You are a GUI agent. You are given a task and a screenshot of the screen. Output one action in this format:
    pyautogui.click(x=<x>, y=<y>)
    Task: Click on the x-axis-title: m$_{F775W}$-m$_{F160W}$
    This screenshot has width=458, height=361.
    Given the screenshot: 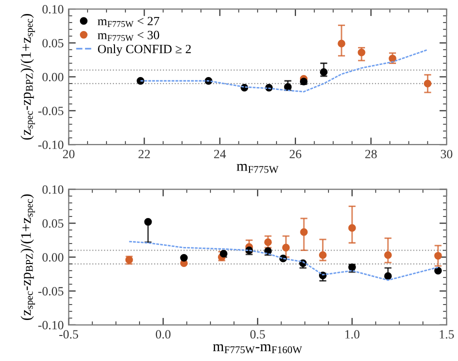 What is the action you would take?
    pyautogui.click(x=257, y=349)
    